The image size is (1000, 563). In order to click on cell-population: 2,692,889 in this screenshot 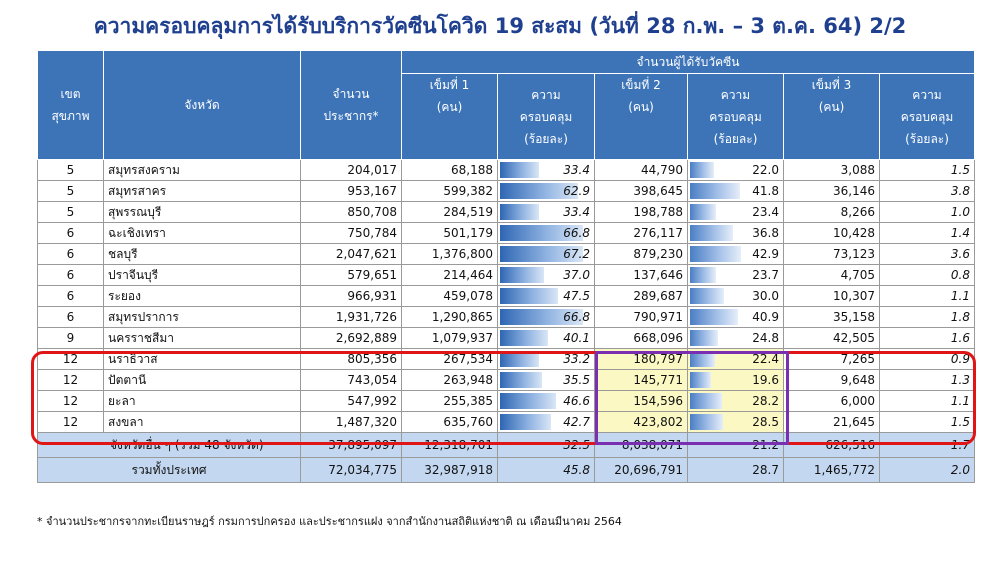, I will do `click(351, 338)`.